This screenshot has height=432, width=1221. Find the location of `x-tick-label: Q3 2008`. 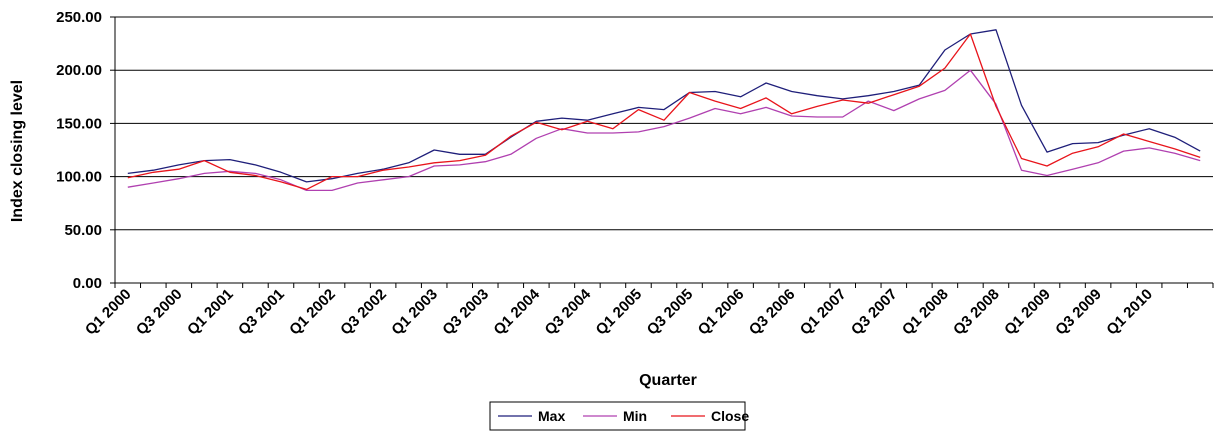

x-tick-label: Q3 2008 is located at coordinates (976, 312).